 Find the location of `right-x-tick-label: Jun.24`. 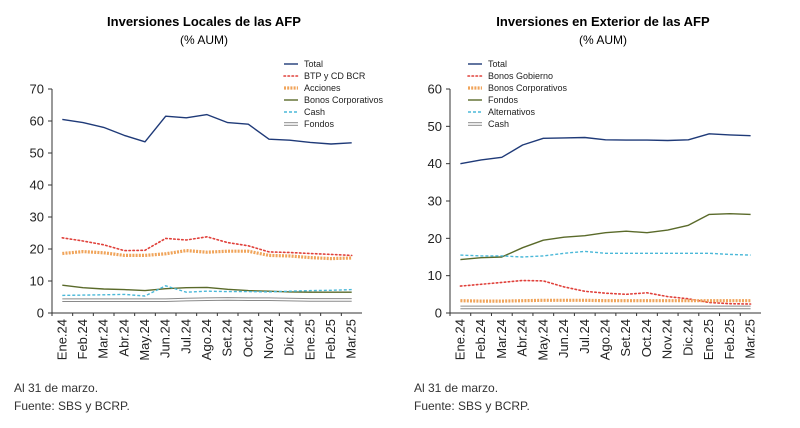

right-x-tick-label: Jun.24 is located at coordinates (563, 338).